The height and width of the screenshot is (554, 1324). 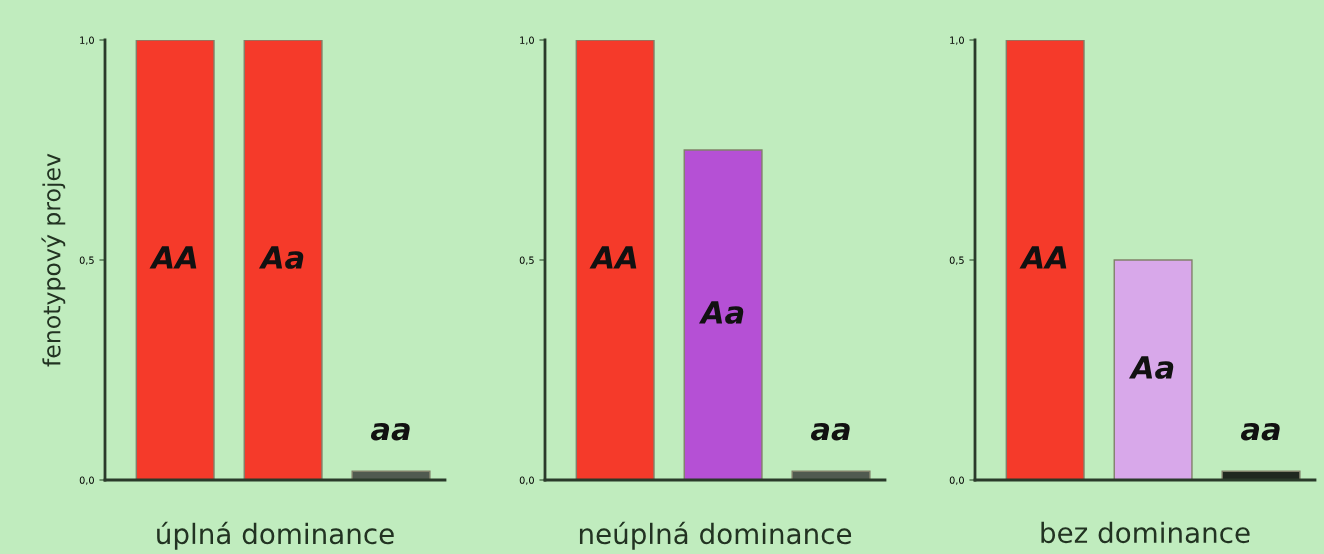 I want to click on x-axis-title: bez dominance, so click(x=1145, y=532).